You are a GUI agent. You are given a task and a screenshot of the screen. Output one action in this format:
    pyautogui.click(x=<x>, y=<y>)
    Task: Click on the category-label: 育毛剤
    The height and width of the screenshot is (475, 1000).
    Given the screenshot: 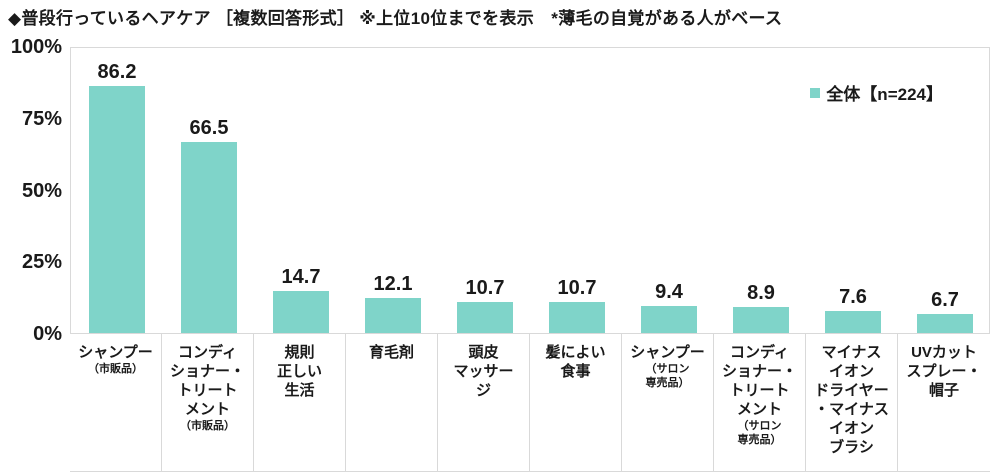 What is the action you would take?
    pyautogui.click(x=392, y=402)
    